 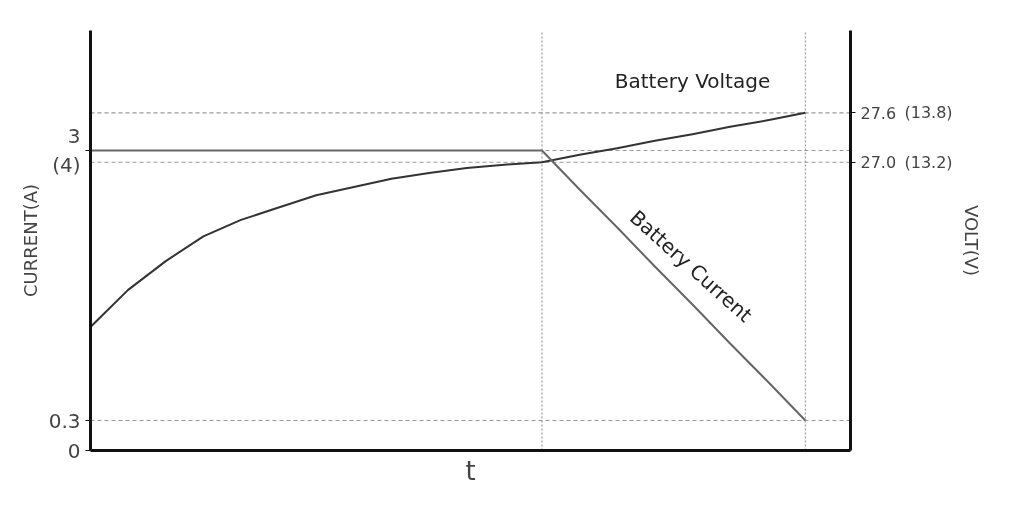 I want to click on y2-tick-label: 27.6, so click(x=878, y=113).